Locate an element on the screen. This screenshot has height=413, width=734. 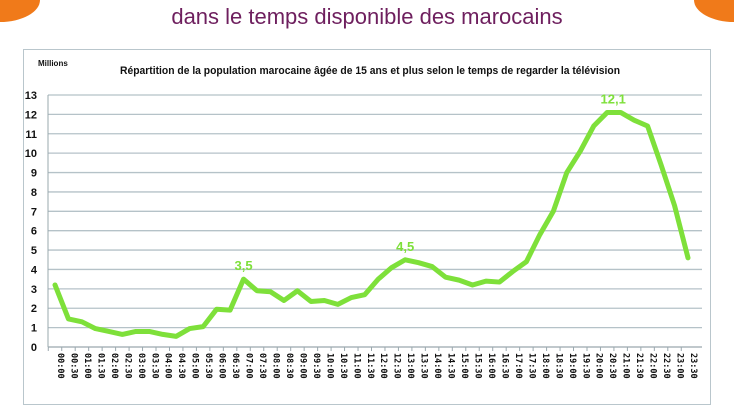
x-tick-label: 19:00 is located at coordinates (572, 366).